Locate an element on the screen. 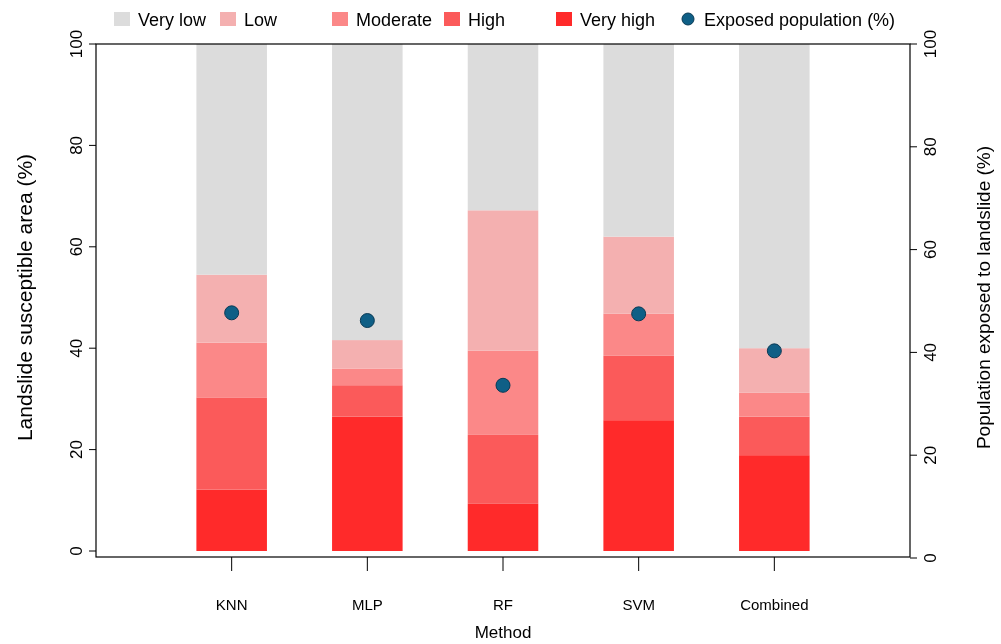 The image size is (1001, 644). y-tick-label: 0 is located at coordinates (76, 551).